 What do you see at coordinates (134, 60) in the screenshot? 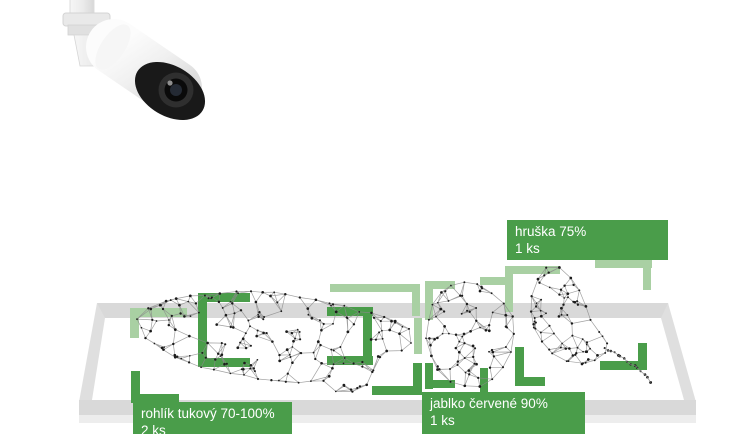
I see `camera-icon` at bounding box center [134, 60].